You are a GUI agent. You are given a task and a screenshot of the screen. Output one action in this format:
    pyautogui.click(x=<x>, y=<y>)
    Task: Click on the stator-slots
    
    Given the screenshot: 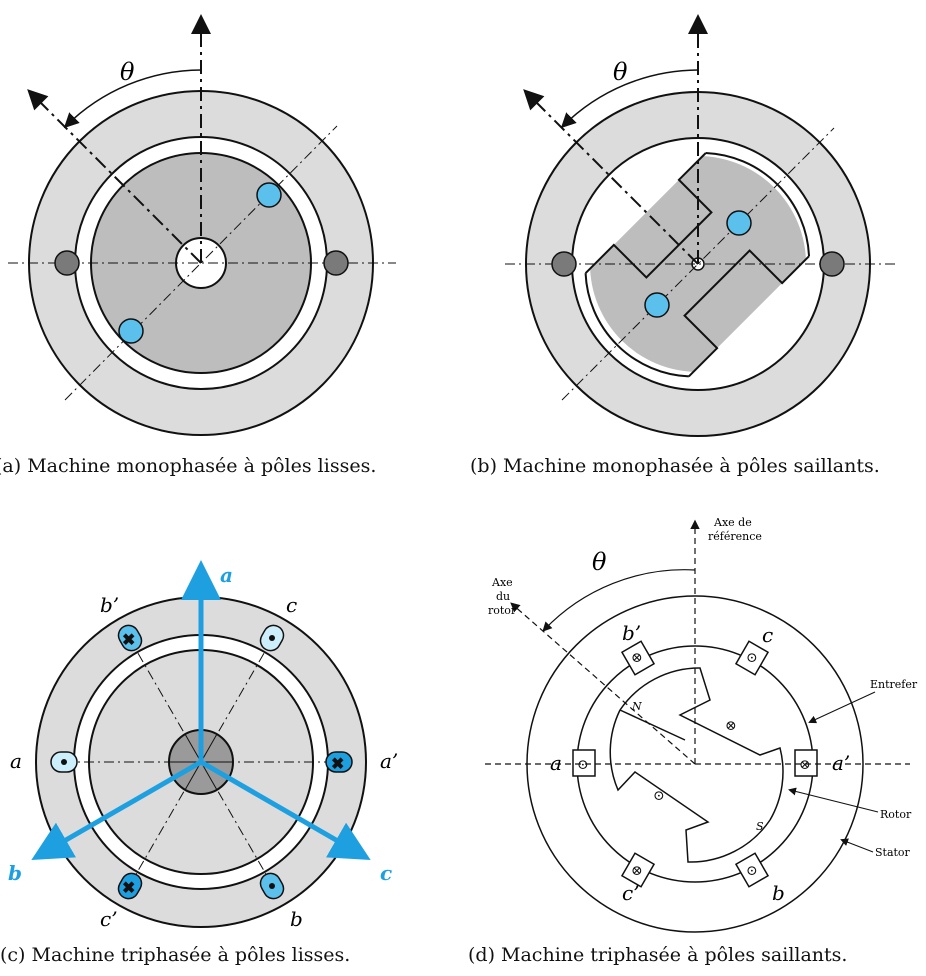 What is the action you would take?
    pyautogui.click(x=695, y=764)
    